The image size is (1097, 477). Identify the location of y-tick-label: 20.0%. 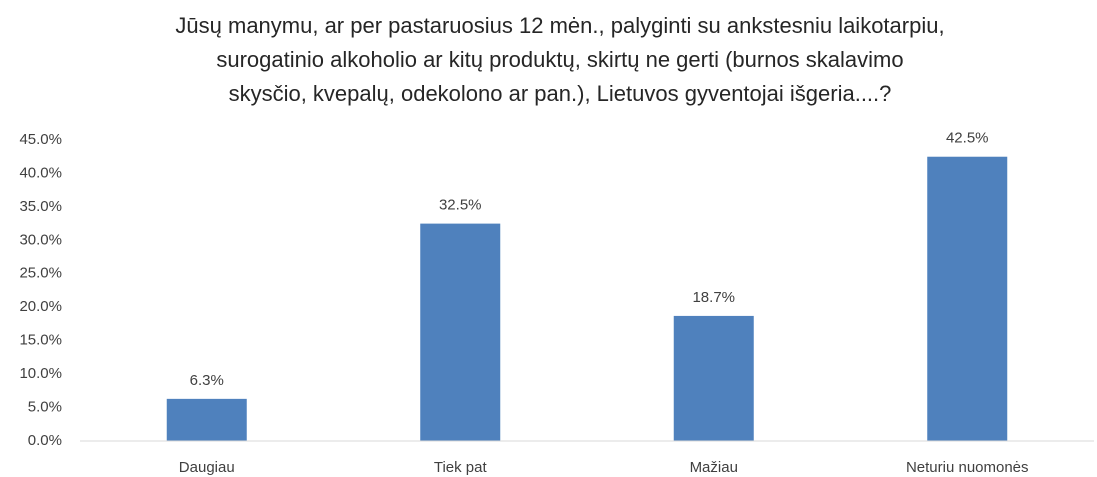
(40, 306).